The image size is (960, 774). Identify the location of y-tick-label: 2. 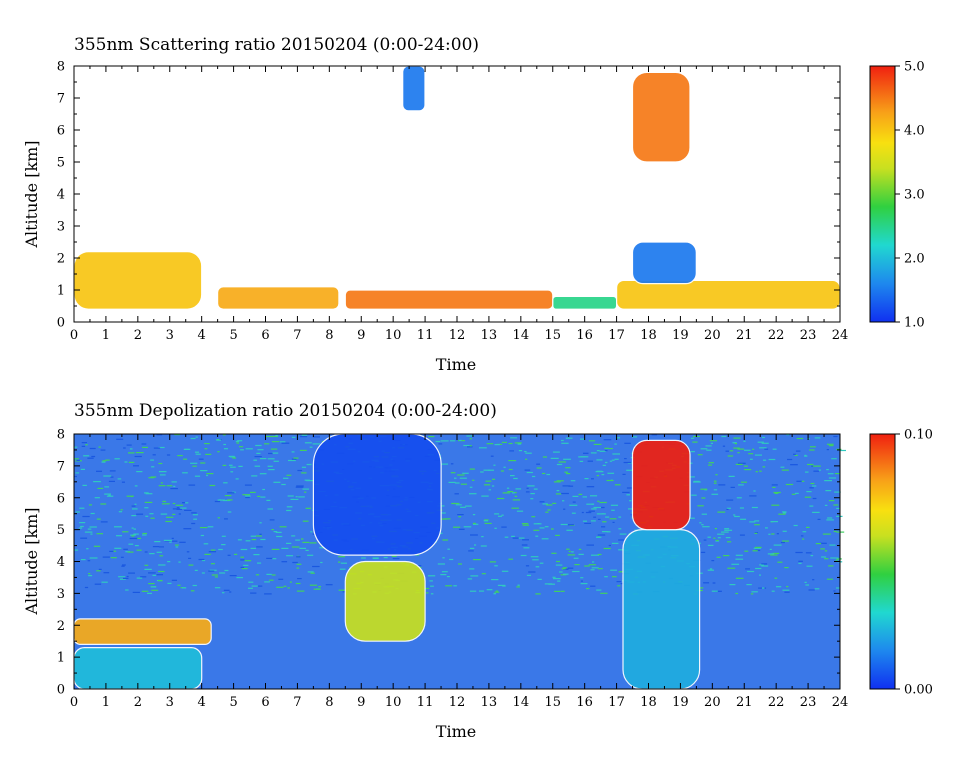
(61, 259).